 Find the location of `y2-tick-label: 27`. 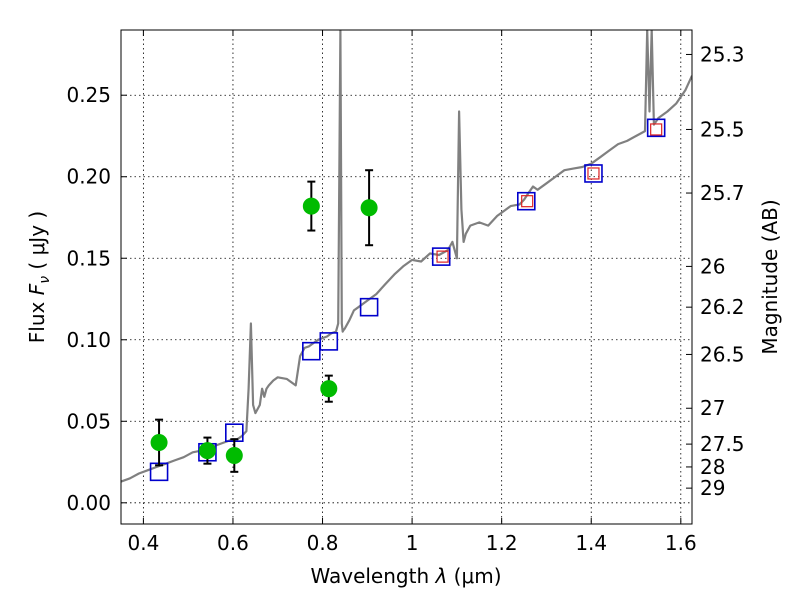

y2-tick-label: 27 is located at coordinates (712, 408).